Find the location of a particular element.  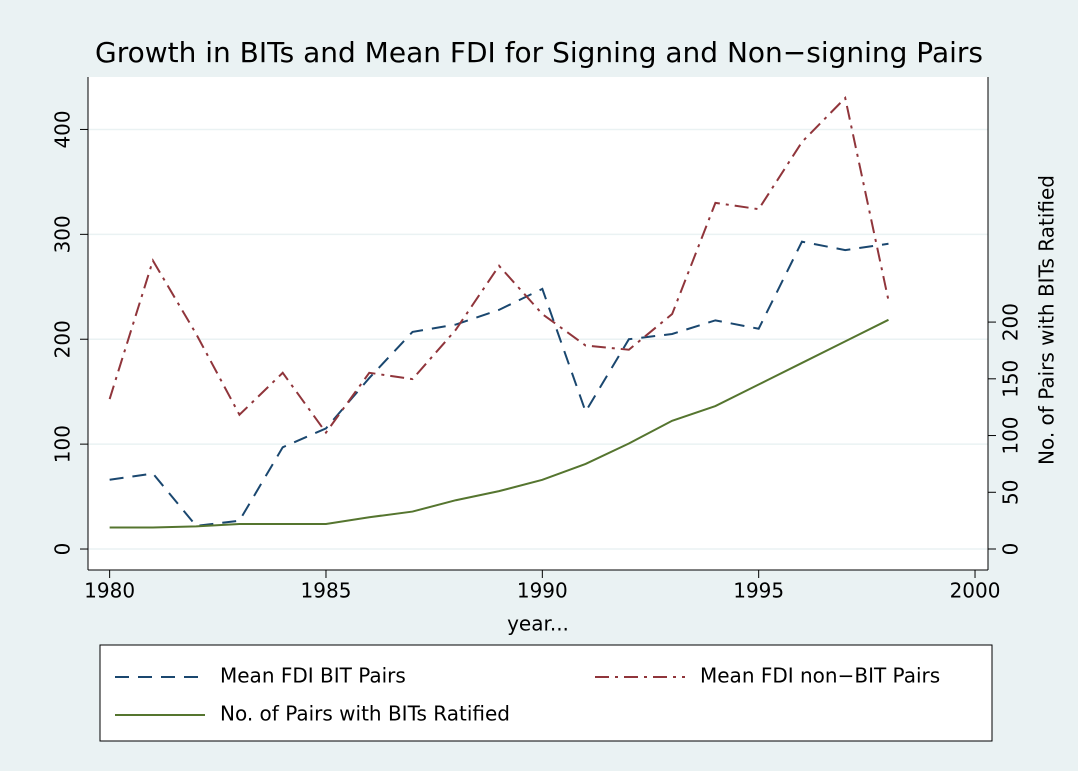

legend-label: Mean FDI BIT Pairs is located at coordinates (313, 676).